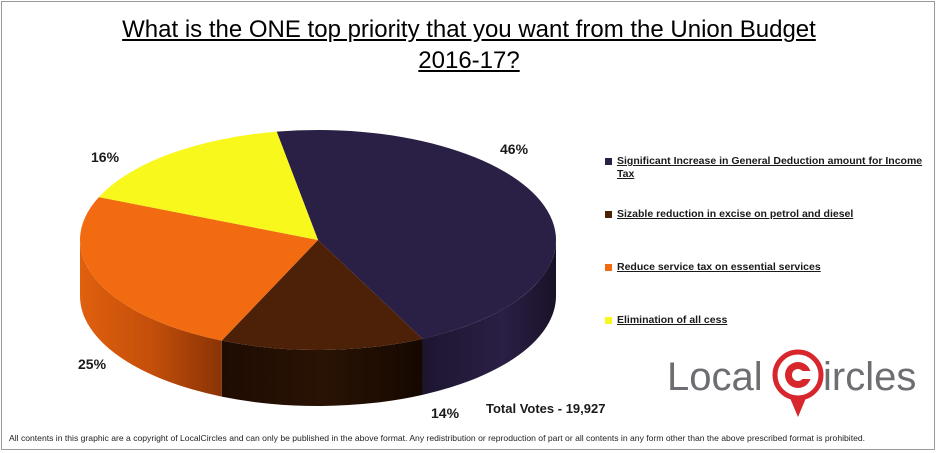 This screenshot has height=453, width=938. I want to click on chart-title-line2: 2016-17?, so click(469, 60).